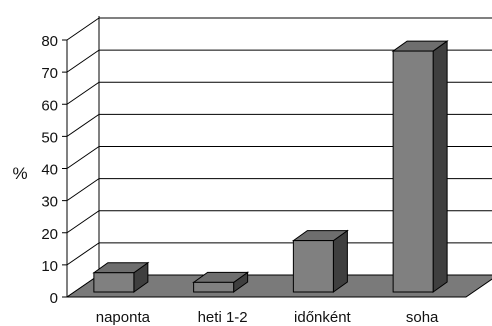 This screenshot has width=492, height=326. What do you see at coordinates (278, 286) in the screenshot?
I see `chart-floor` at bounding box center [278, 286].